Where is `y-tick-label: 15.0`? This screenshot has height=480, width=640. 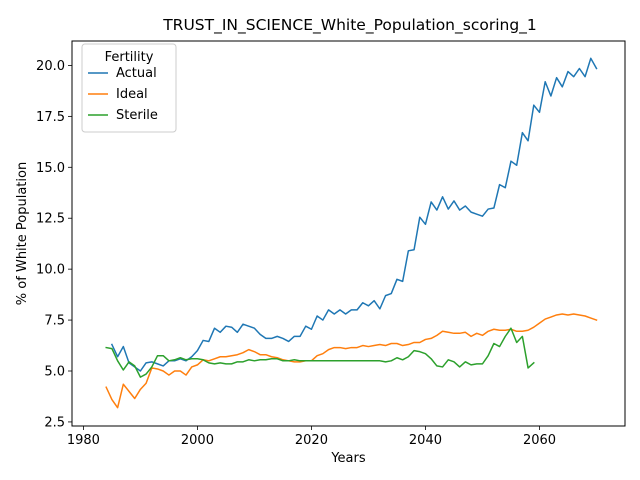 y-tick-label: 15.0 is located at coordinates (50, 168).